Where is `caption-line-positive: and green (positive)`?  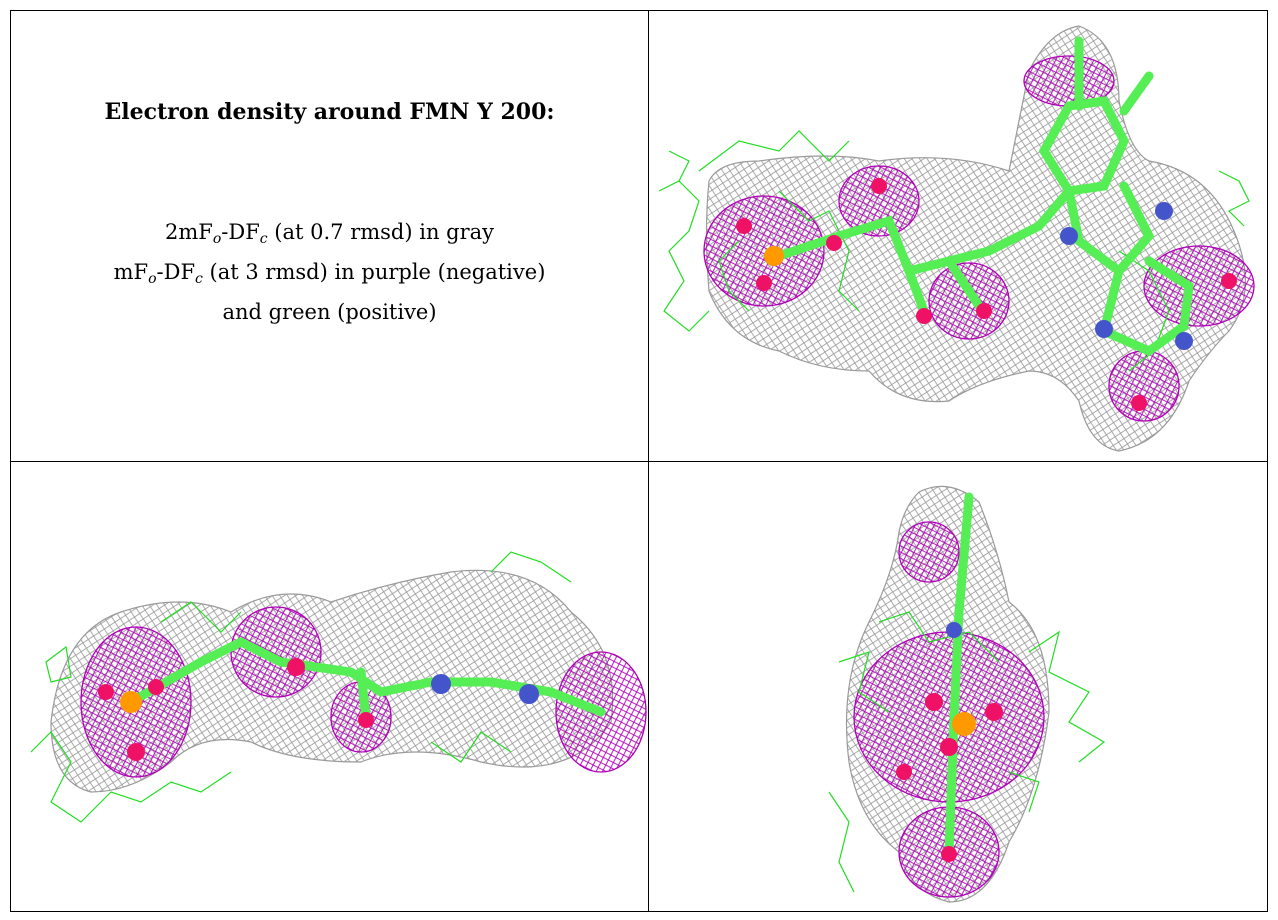 caption-line-positive: and green (positive) is located at coordinates (329, 312).